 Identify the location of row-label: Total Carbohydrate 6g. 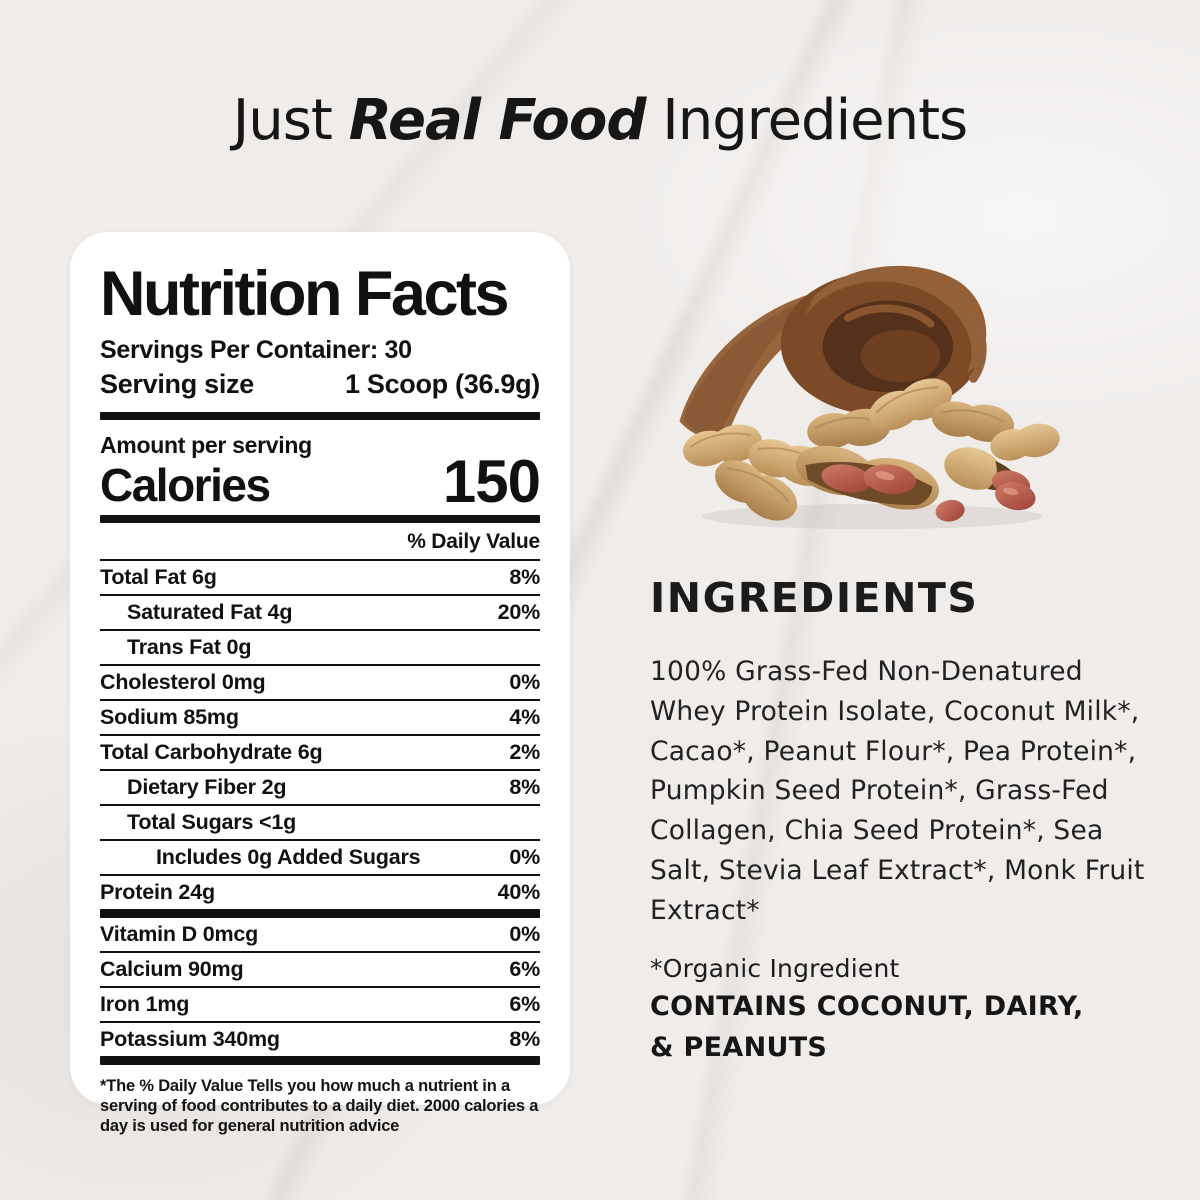
(211, 752).